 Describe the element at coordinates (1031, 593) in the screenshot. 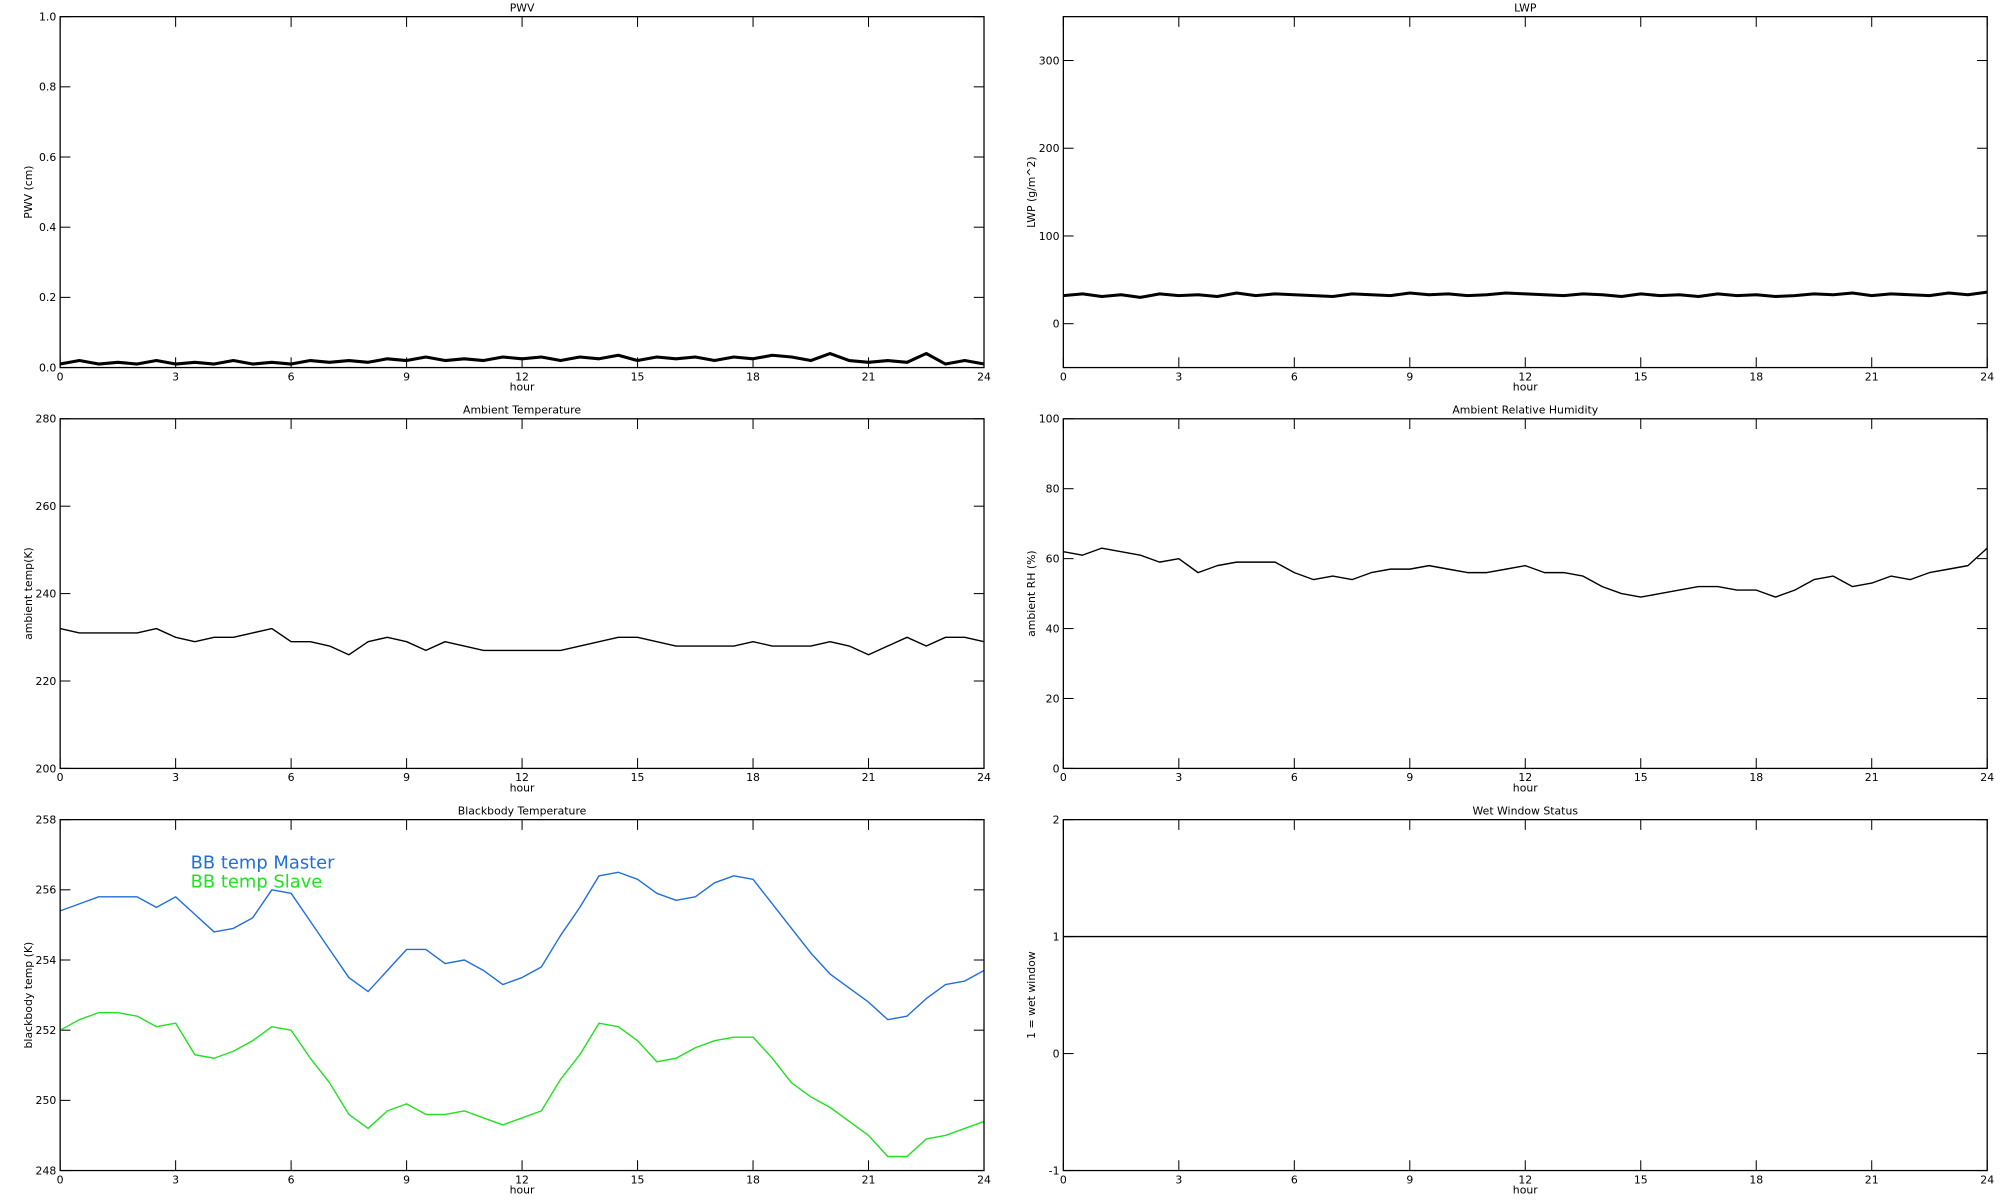

I see `y-axis-label: ambient RH (%)` at that location.